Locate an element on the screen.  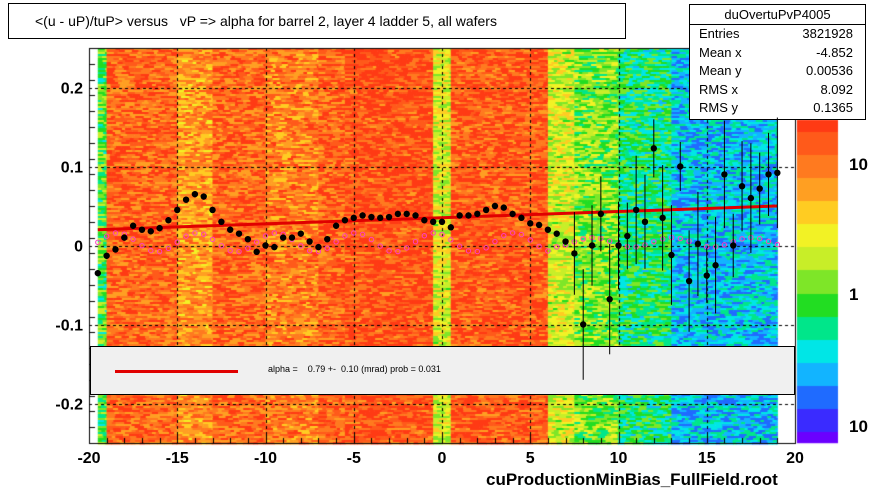
stats-key: RMS y is located at coordinates (718, 107).